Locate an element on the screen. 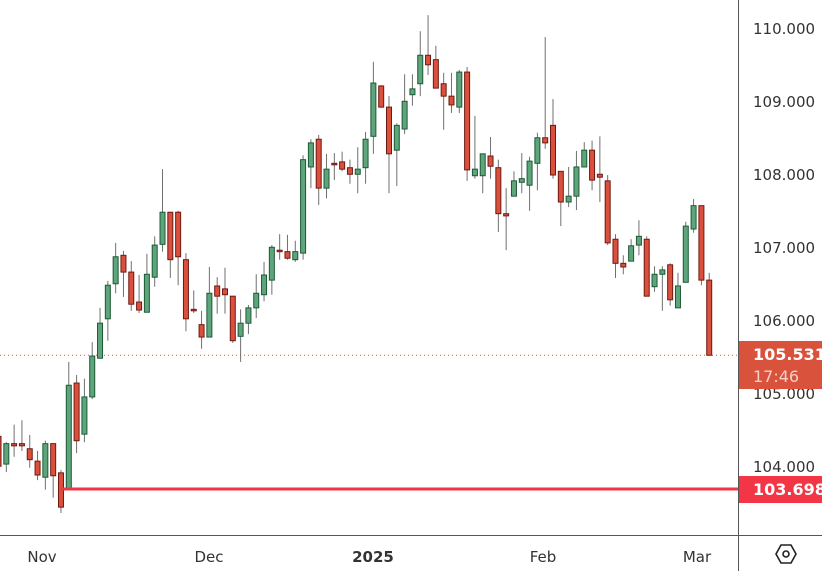 This screenshot has width=822, height=571. price-tick: 105.000 is located at coordinates (784, 394).